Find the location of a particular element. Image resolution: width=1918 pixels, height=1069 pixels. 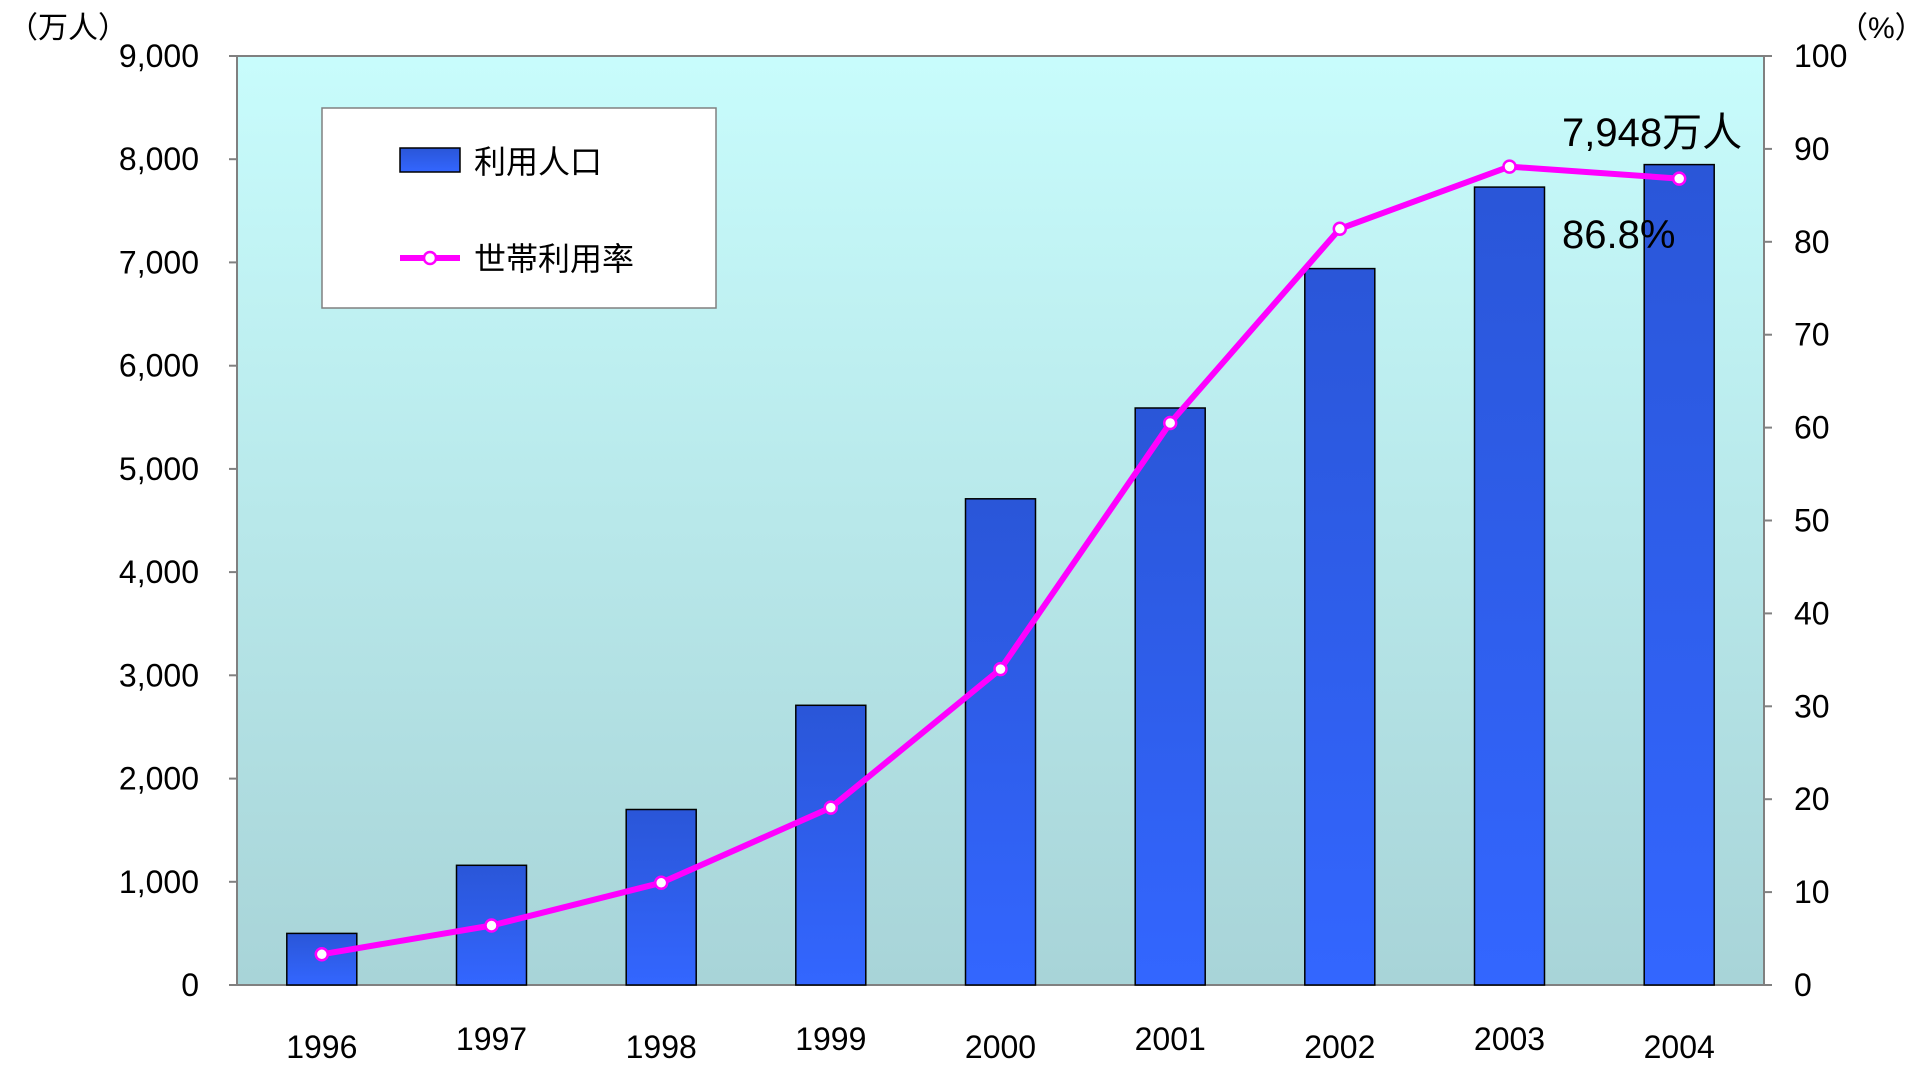

bar-2003 is located at coordinates (1509, 586).